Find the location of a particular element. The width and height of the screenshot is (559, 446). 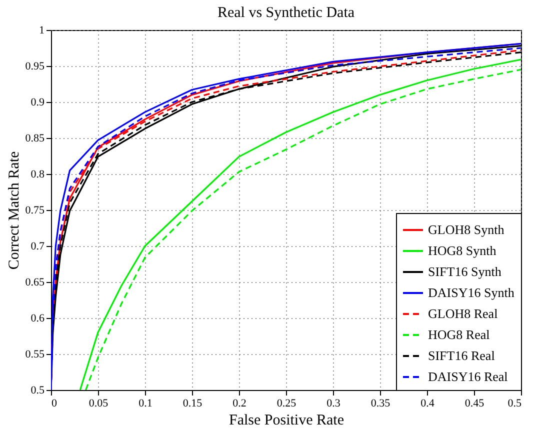

y-axis-title: Correct Match Rate is located at coordinates (14, 210).